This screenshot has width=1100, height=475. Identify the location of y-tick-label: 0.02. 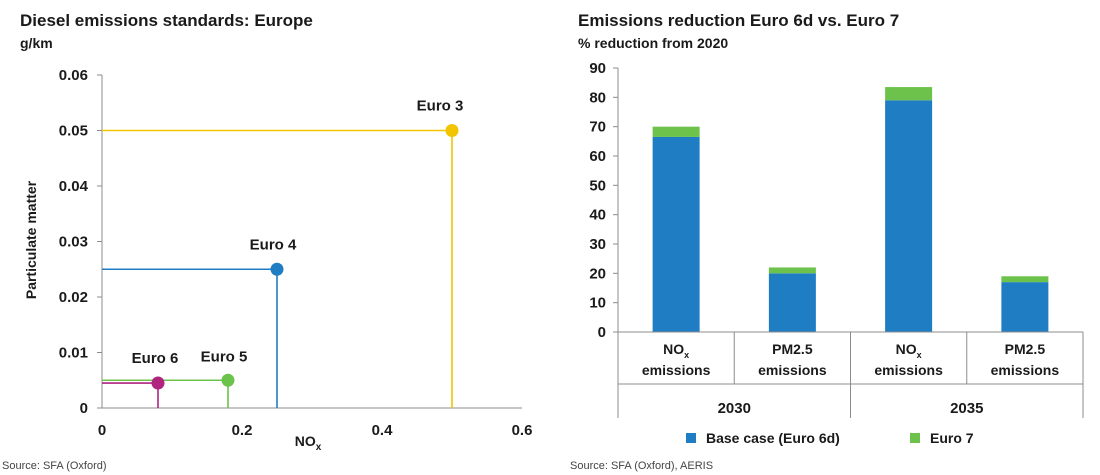
(73, 297).